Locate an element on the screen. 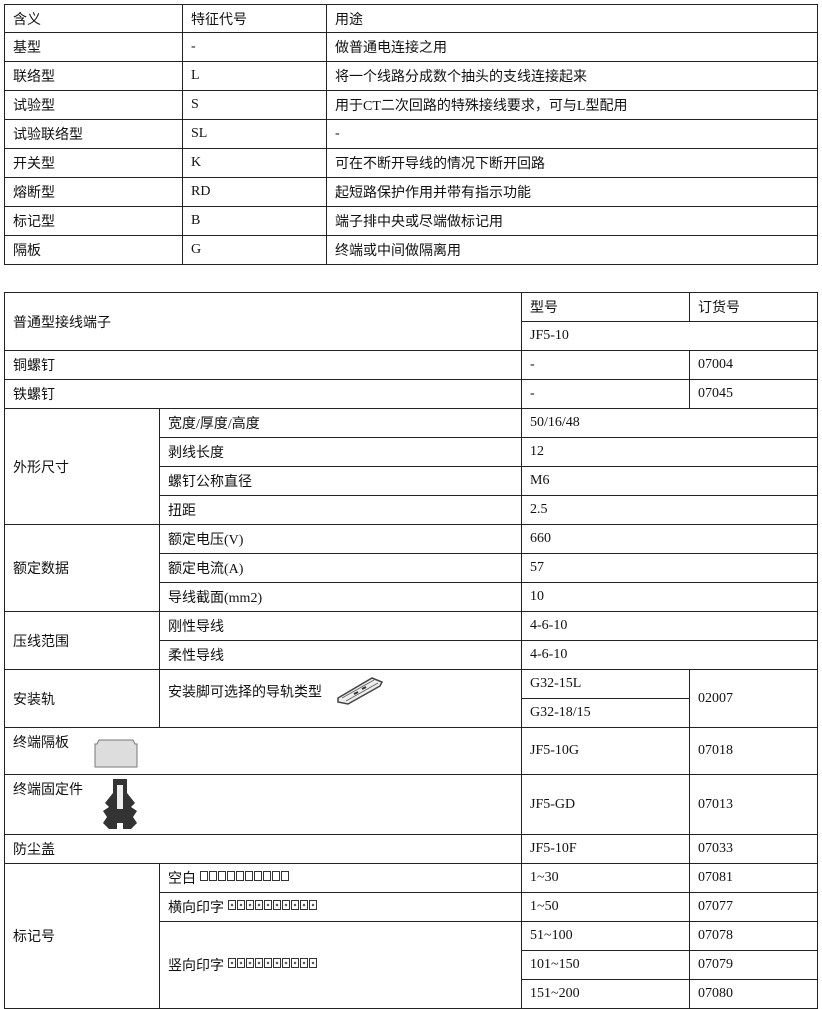  order-header: 订货号 is located at coordinates (753, 307).